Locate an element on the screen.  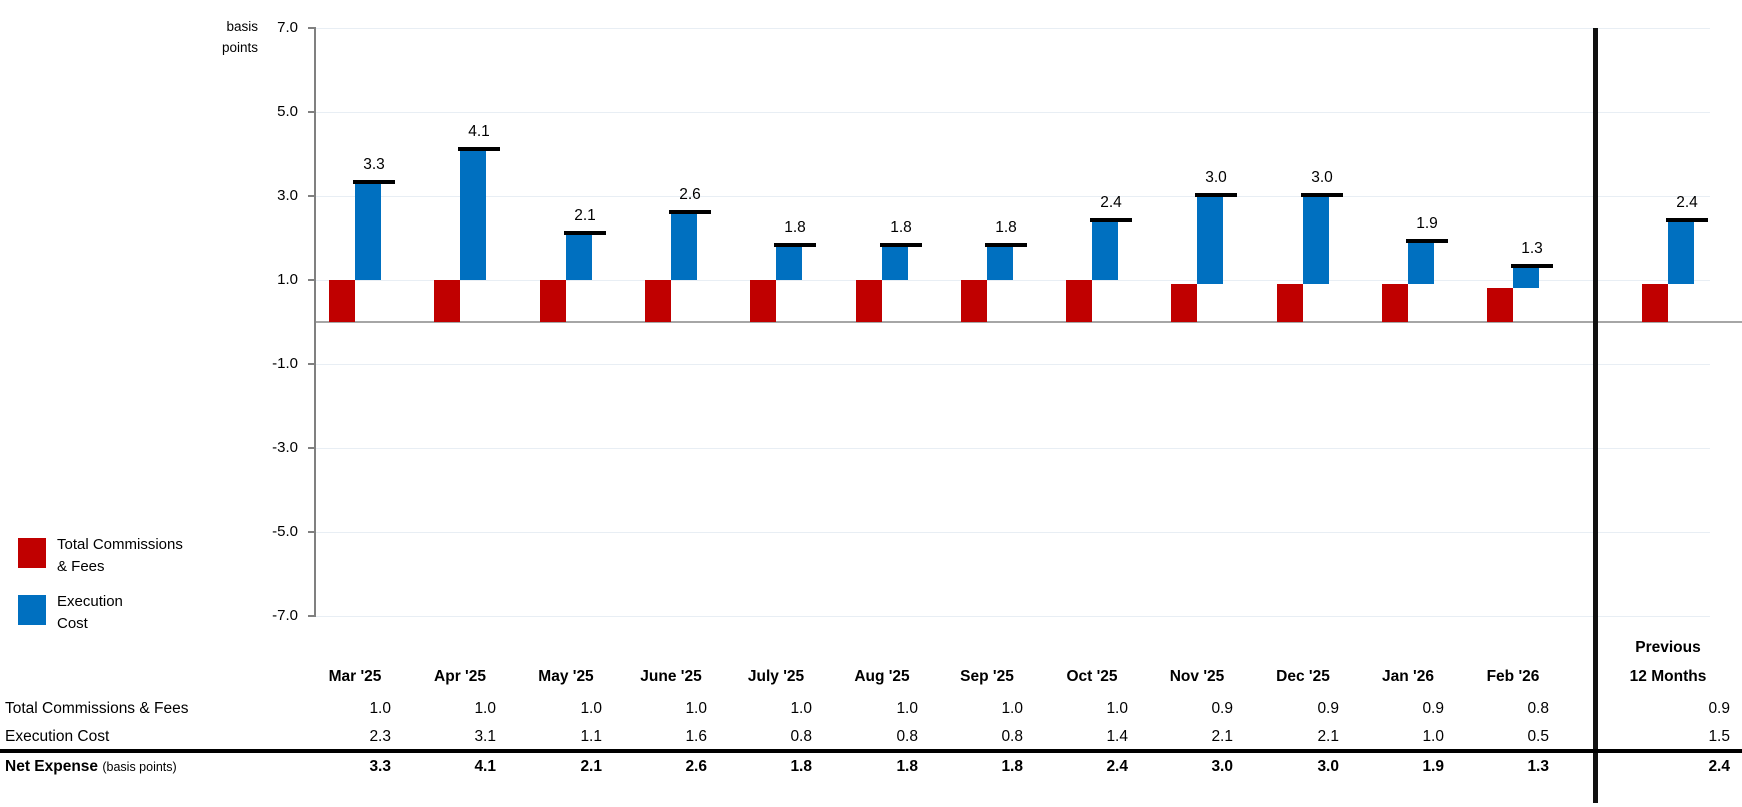
y-axis-tick-label: -5.0 is located at coordinates (285, 531).